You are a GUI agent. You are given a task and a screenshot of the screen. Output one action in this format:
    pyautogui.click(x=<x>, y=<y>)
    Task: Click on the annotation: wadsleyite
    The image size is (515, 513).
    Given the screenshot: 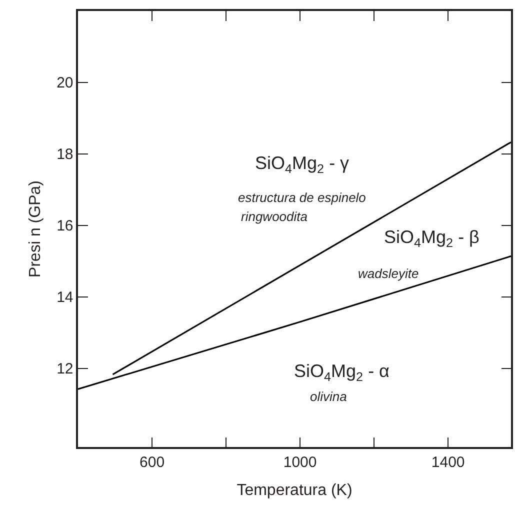 What is the action you would take?
    pyautogui.click(x=388, y=273)
    